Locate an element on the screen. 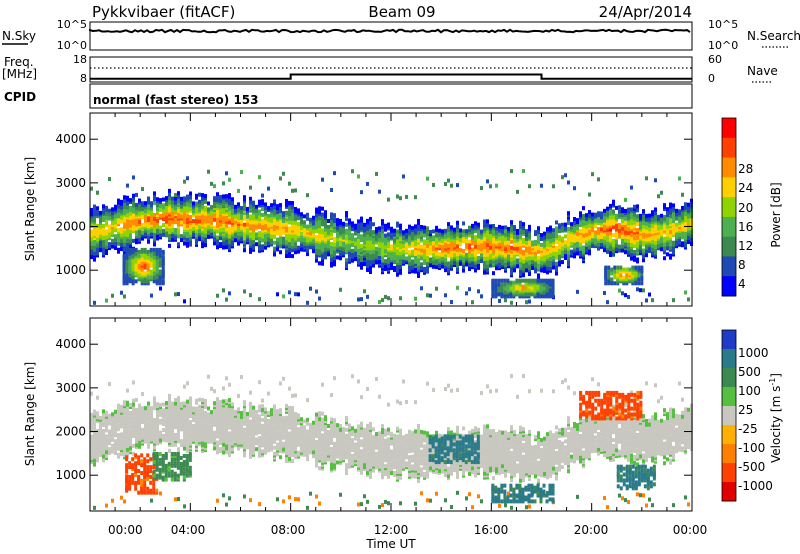 This screenshot has width=800, height=554. frequency-trace is located at coordinates (391, 76).